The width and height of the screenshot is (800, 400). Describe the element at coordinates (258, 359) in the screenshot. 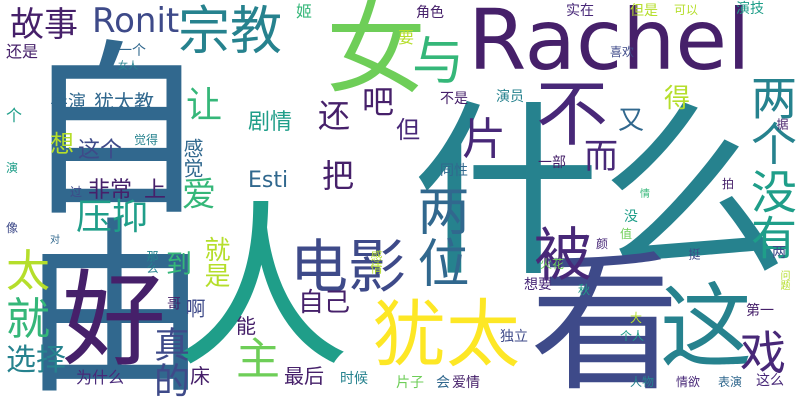

I see `word-zhu: 主` at that location.